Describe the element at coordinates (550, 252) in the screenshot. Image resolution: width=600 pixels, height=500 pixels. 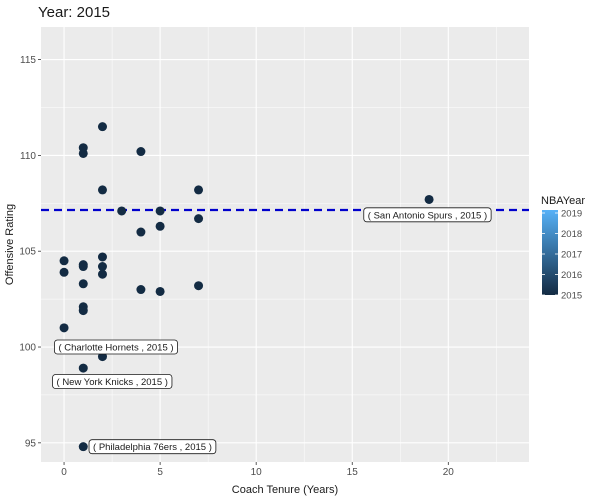
I see `legend-colorbar` at that location.